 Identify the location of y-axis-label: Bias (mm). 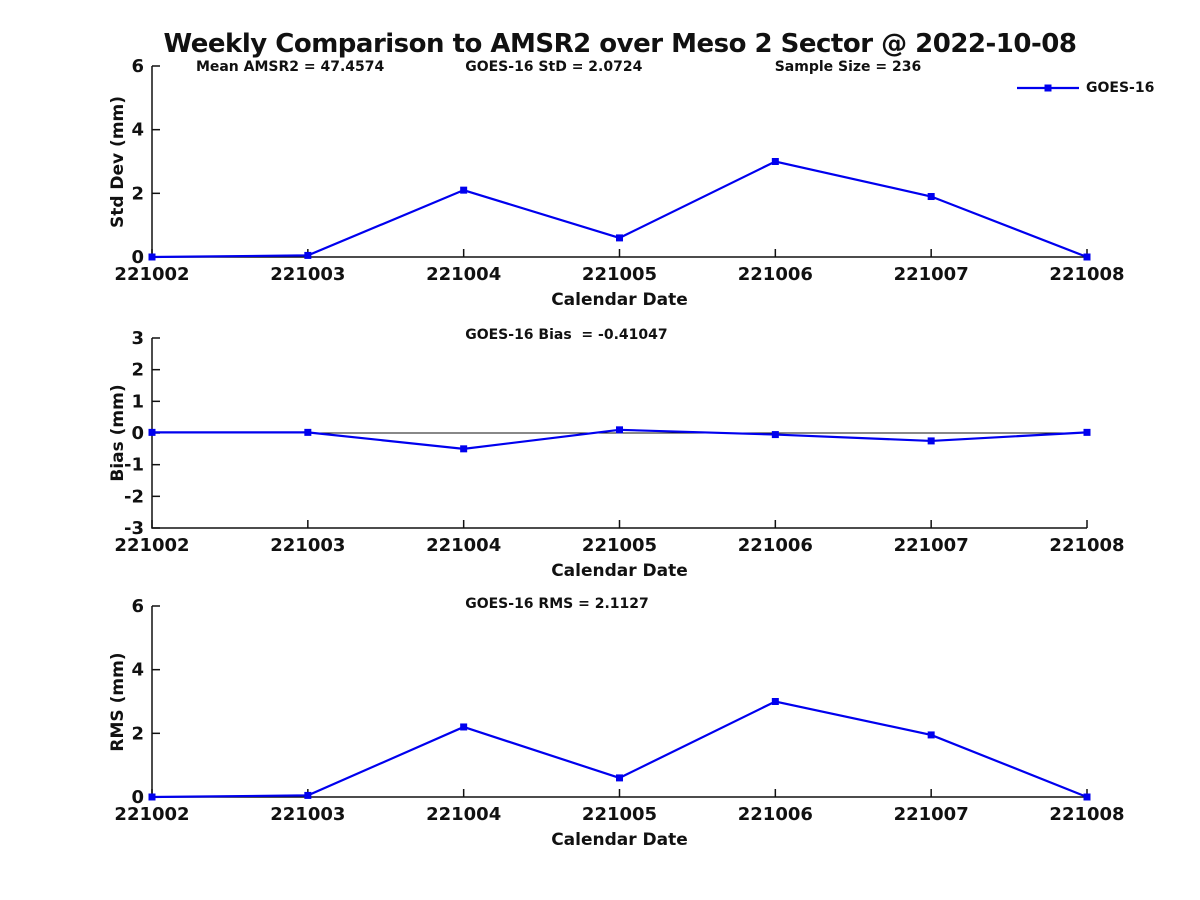
(118, 433).